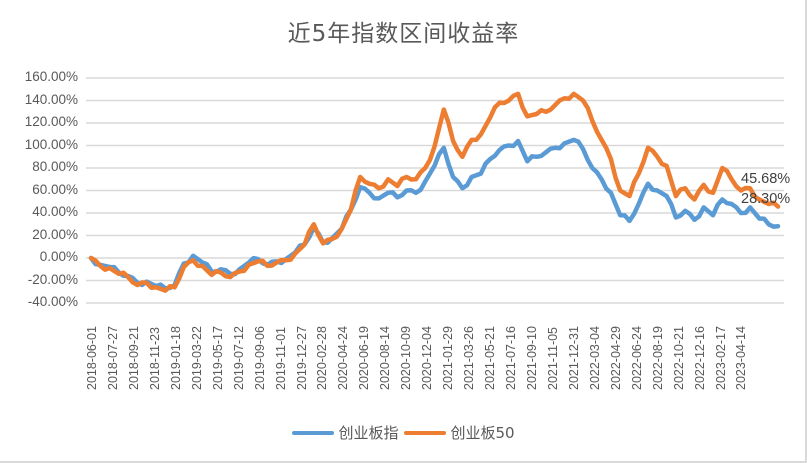  I want to click on y-tick-label: 120.00%, so click(51, 121).